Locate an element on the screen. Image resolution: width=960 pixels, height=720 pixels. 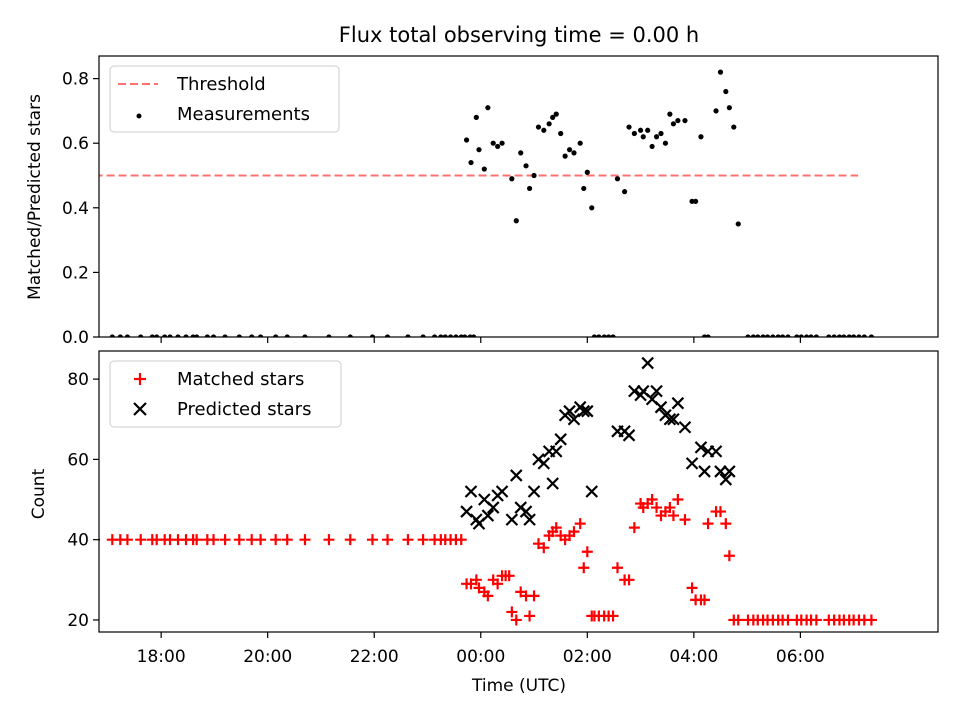
x-tick-label: 22:00 is located at coordinates (374, 657).